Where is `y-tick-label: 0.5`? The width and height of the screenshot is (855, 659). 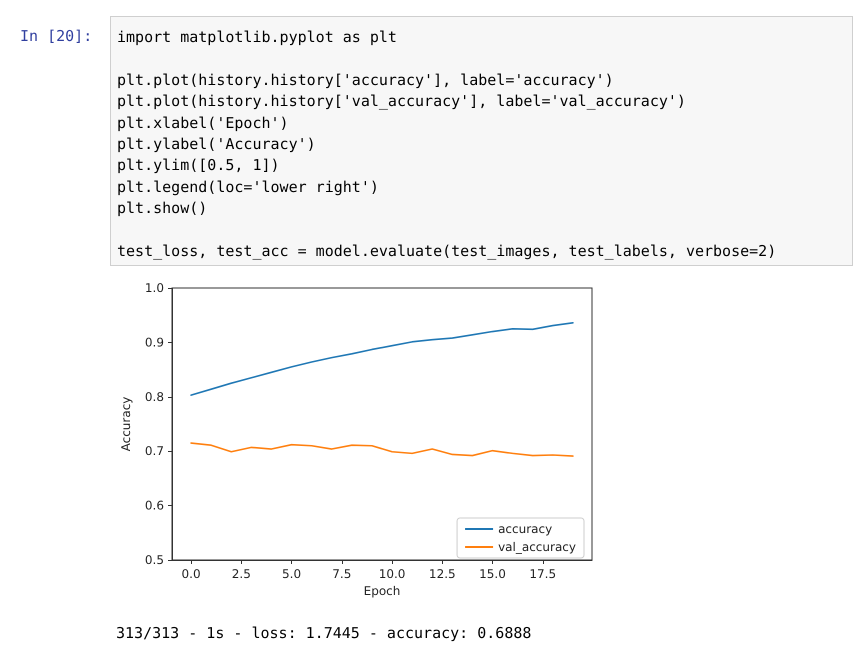 y-tick-label: 0.5 is located at coordinates (154, 560).